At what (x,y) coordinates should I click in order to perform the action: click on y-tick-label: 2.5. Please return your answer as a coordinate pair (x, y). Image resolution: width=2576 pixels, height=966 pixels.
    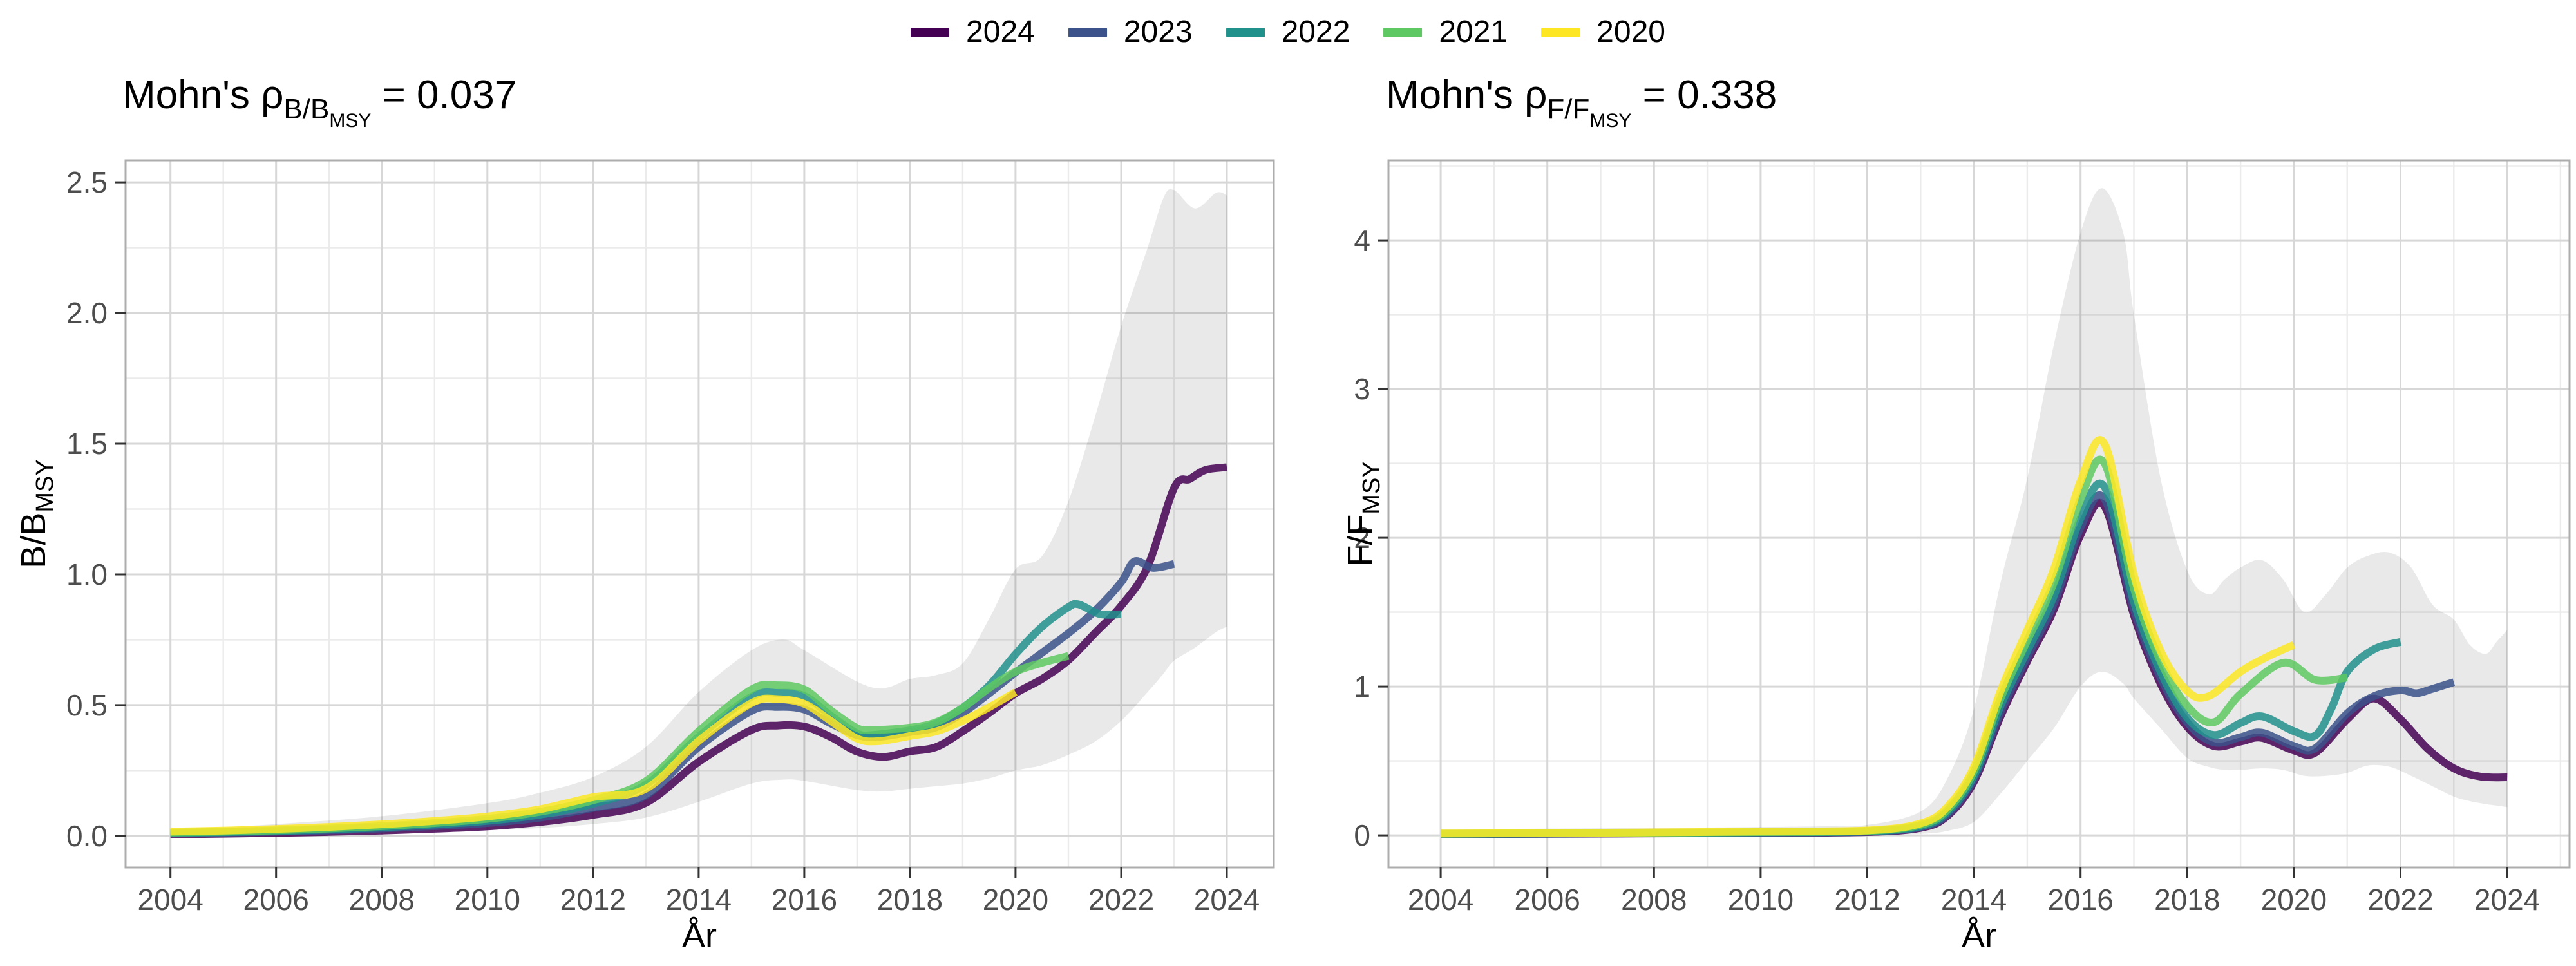
    Looking at the image, I should click on (87, 183).